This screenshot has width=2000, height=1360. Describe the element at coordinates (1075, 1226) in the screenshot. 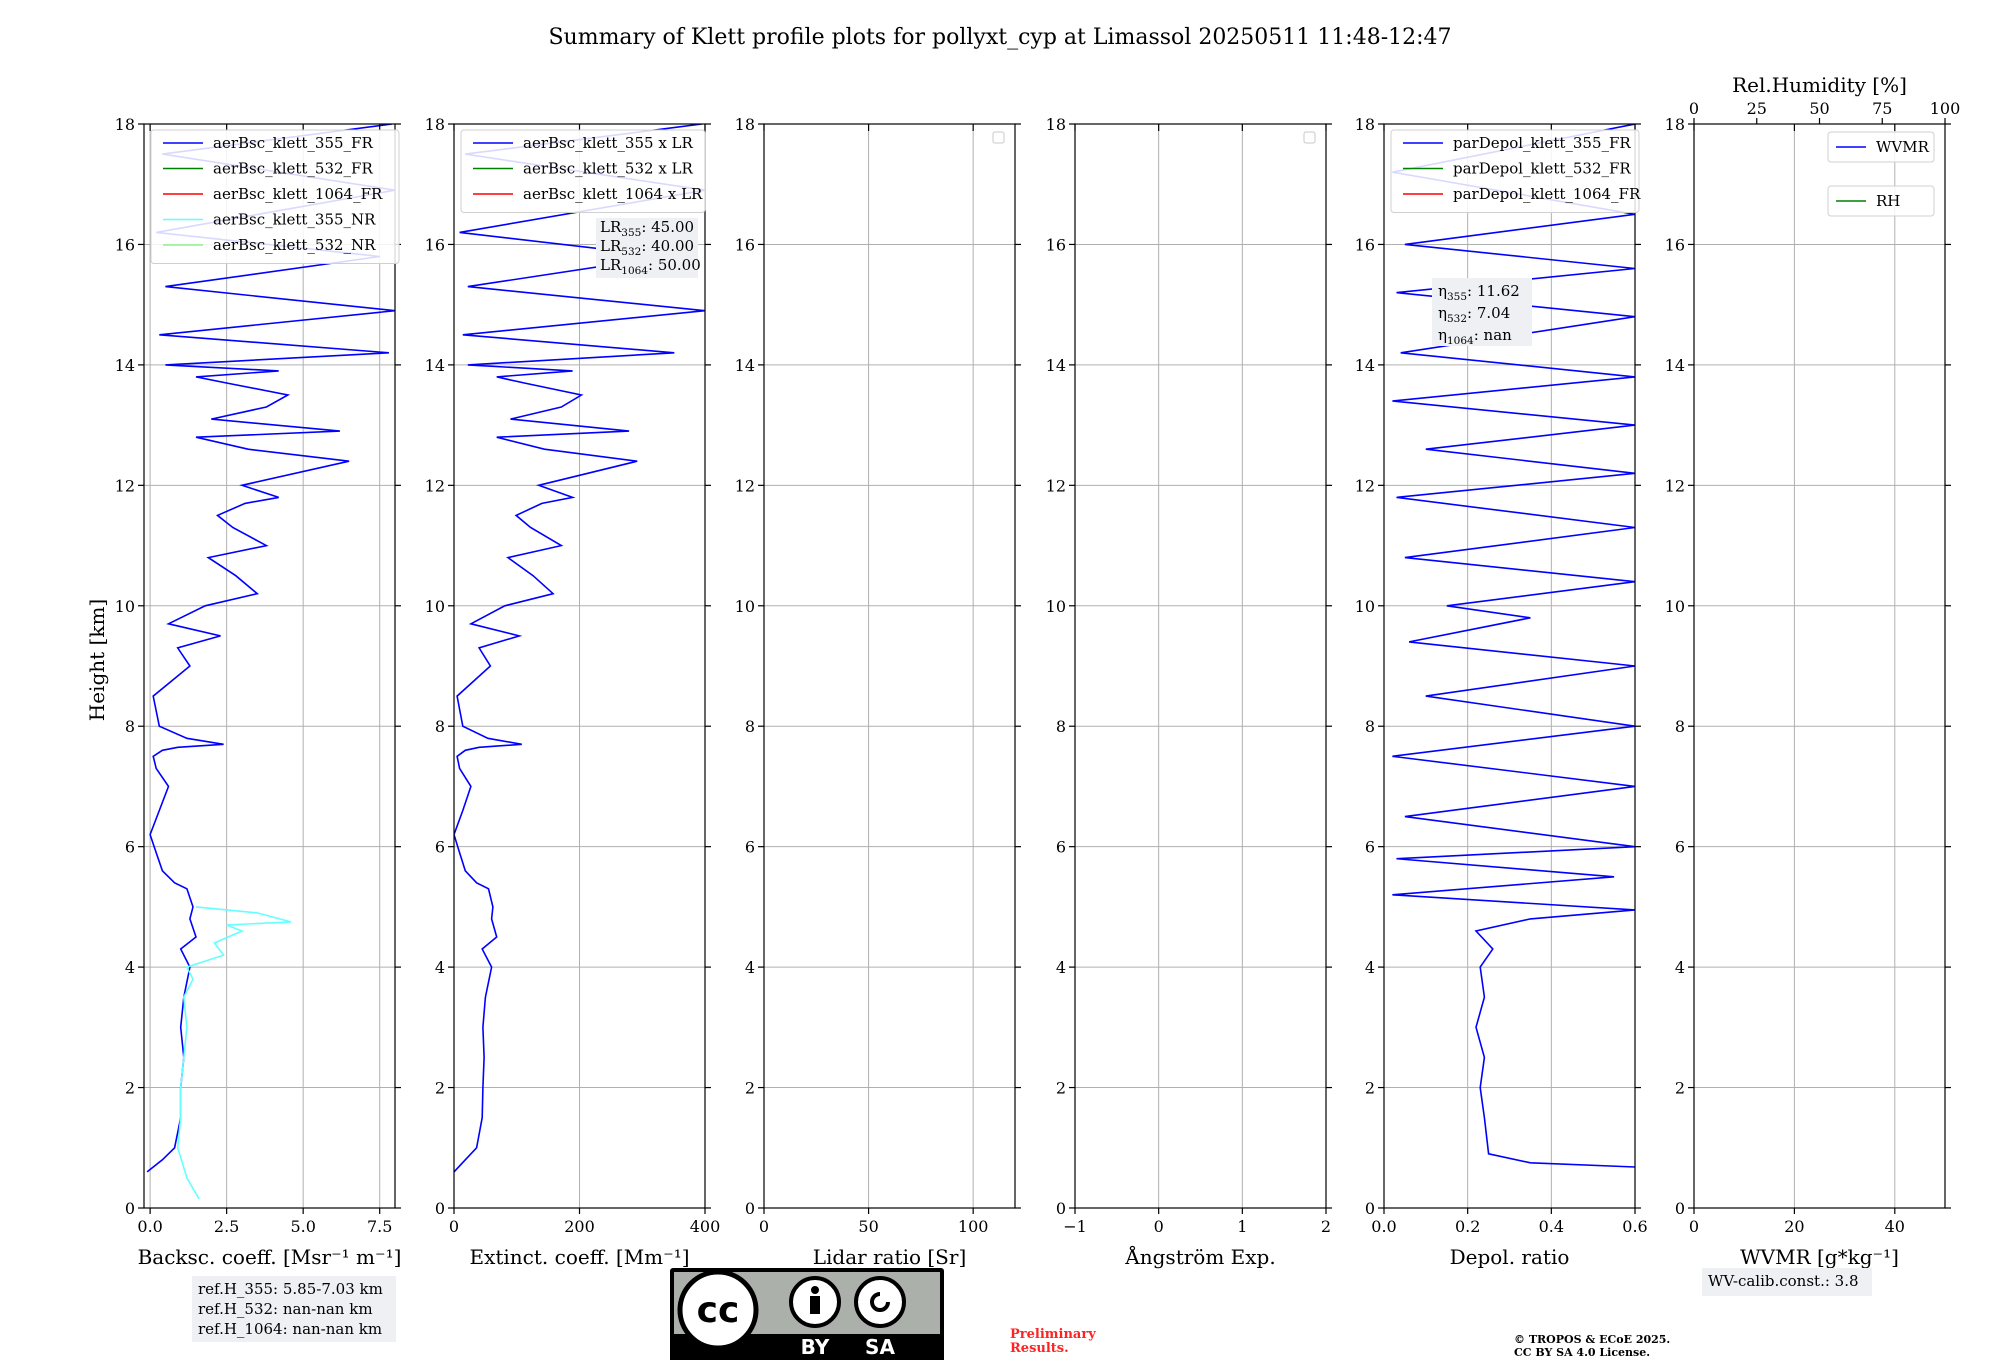

I see `x-tick-label: −1` at that location.